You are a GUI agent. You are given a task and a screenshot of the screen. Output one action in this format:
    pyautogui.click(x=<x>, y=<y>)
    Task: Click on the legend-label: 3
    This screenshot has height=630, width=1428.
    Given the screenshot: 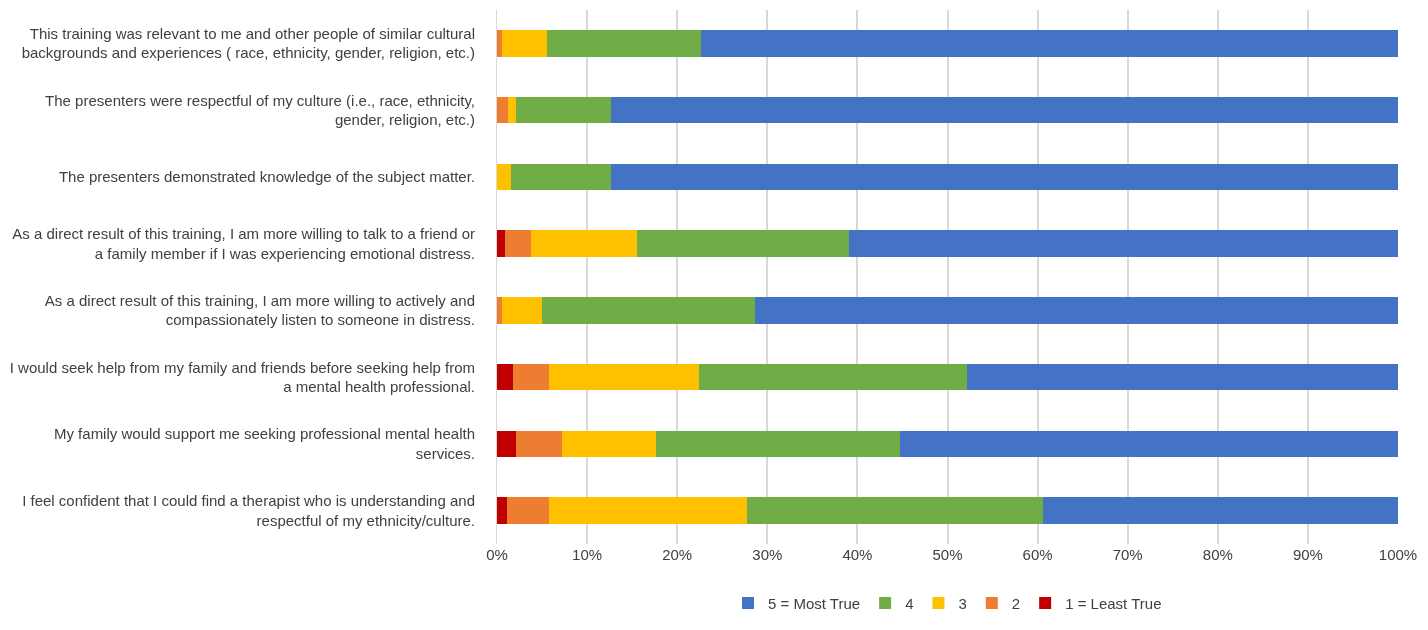 What is the action you would take?
    pyautogui.click(x=962, y=603)
    